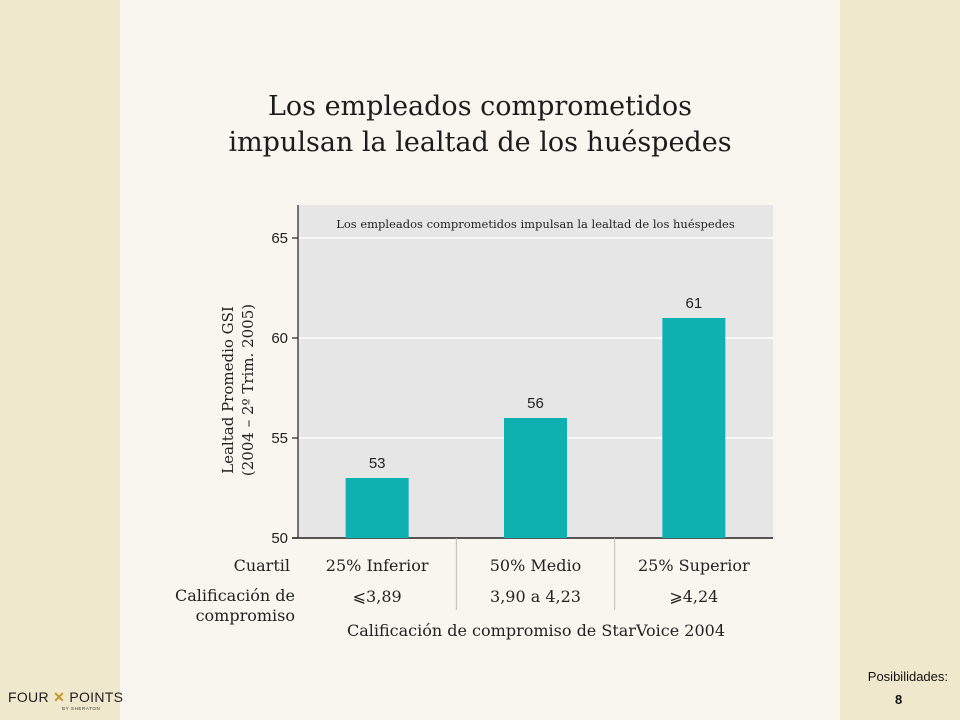 This screenshot has height=720, width=960. I want to click on y-tick-label: 60, so click(279, 338).